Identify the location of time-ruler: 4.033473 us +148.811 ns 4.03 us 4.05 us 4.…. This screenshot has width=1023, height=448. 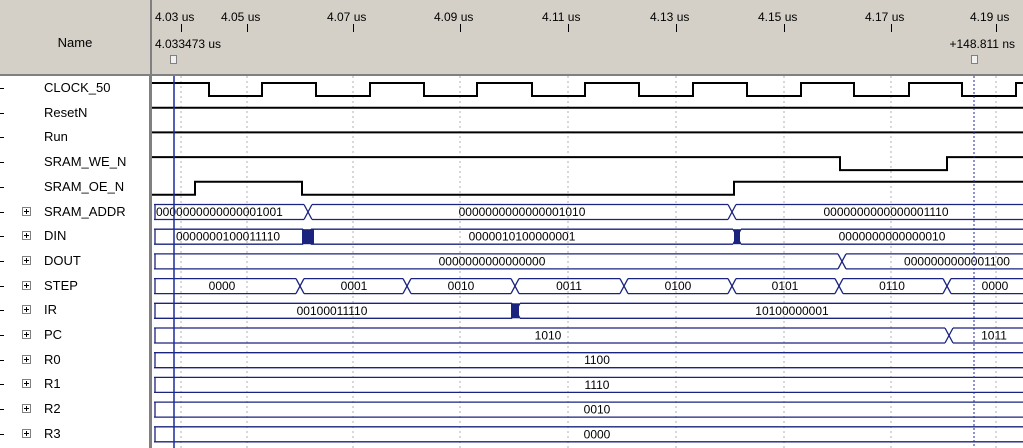
(587, 38).